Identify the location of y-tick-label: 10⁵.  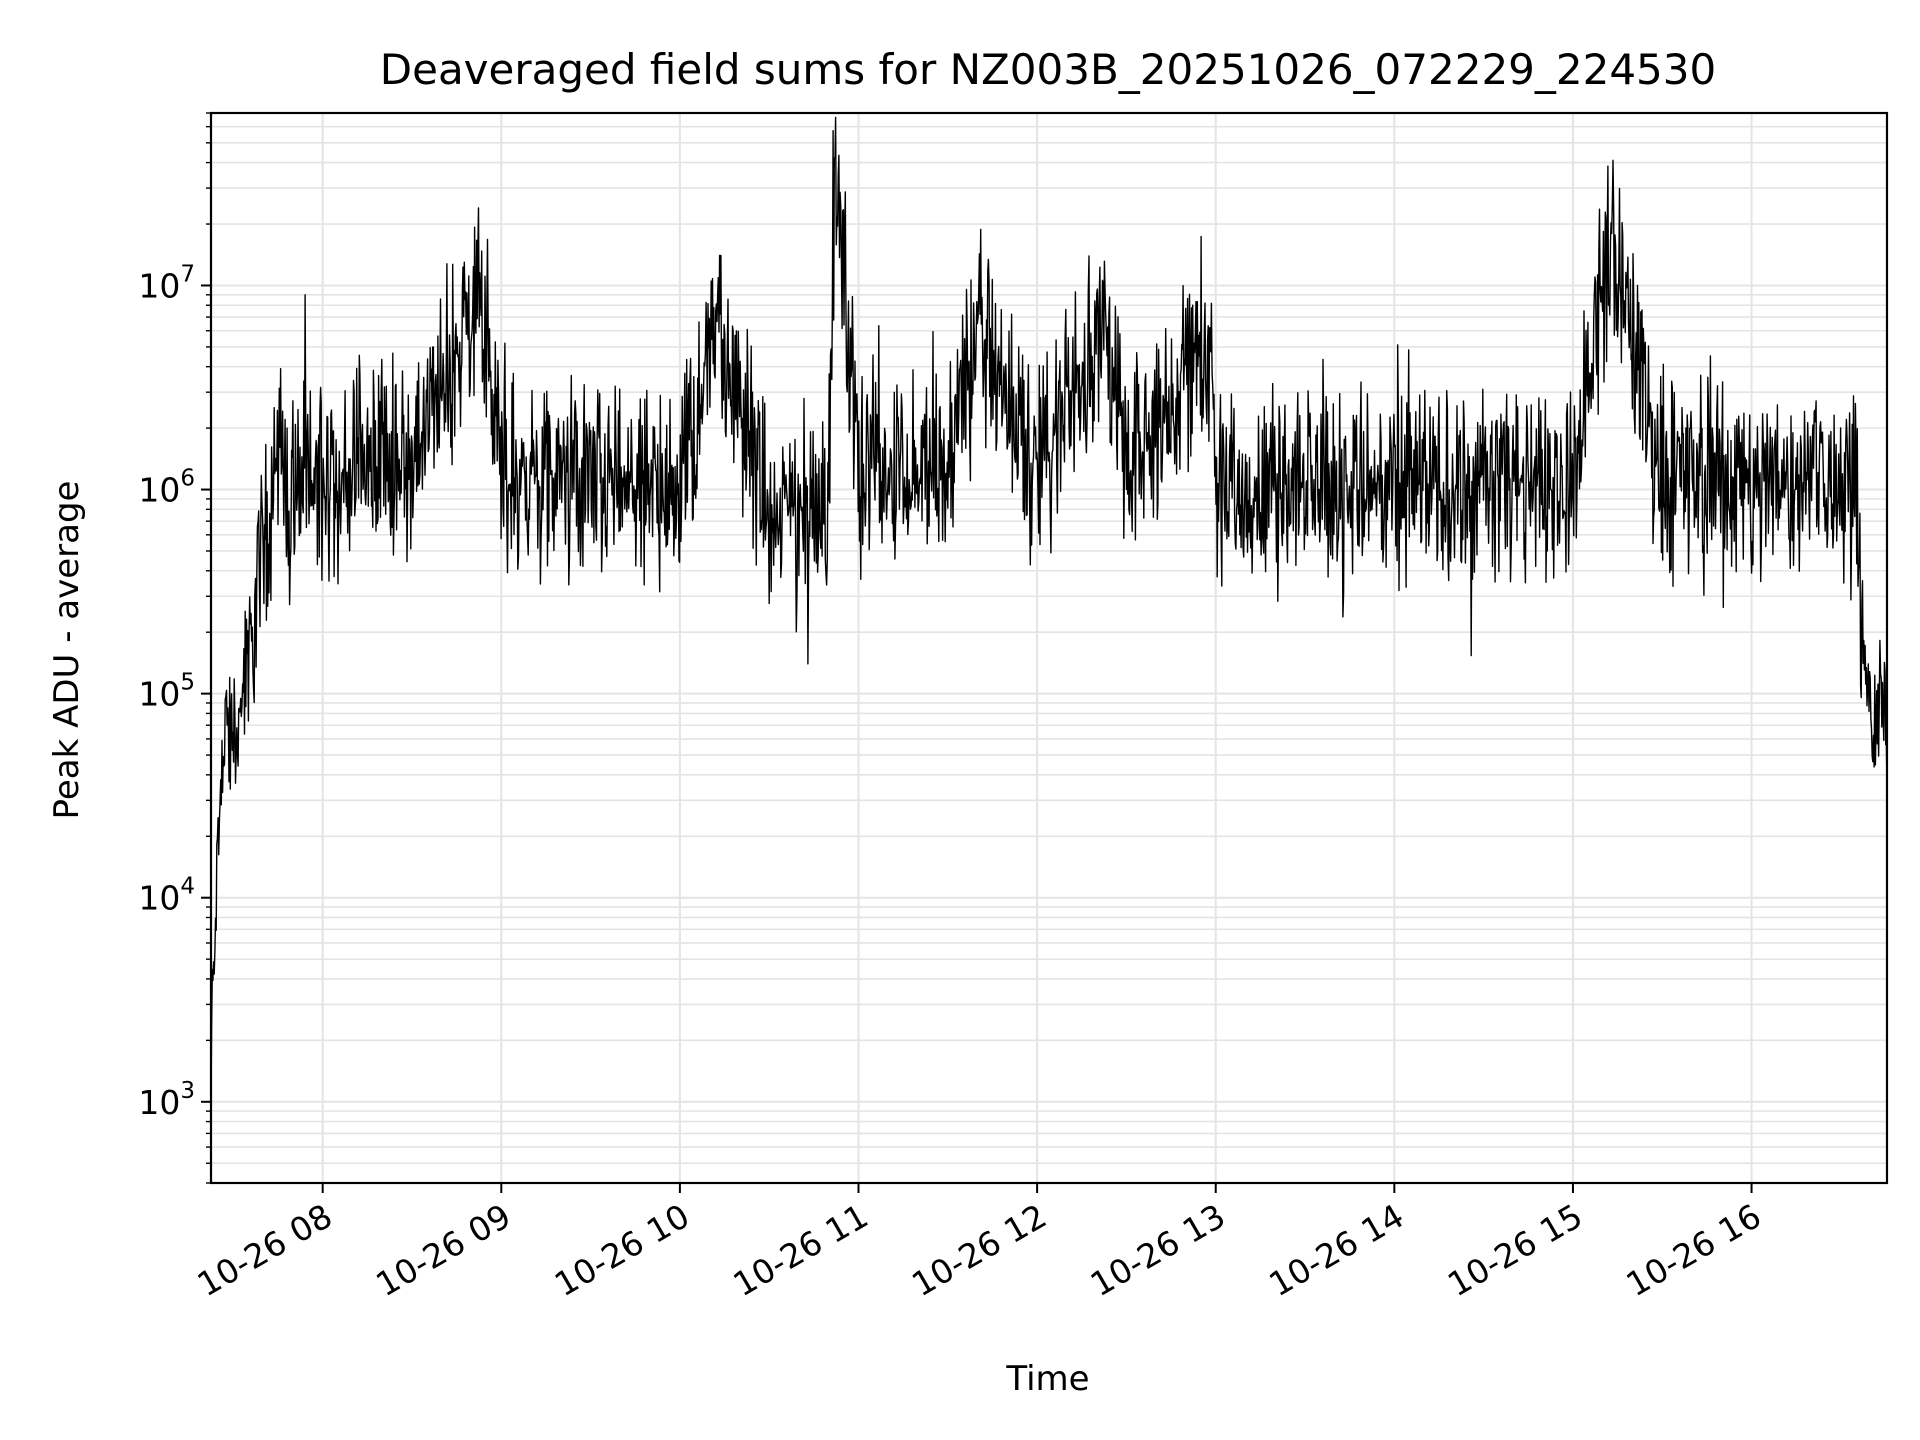
(166, 692).